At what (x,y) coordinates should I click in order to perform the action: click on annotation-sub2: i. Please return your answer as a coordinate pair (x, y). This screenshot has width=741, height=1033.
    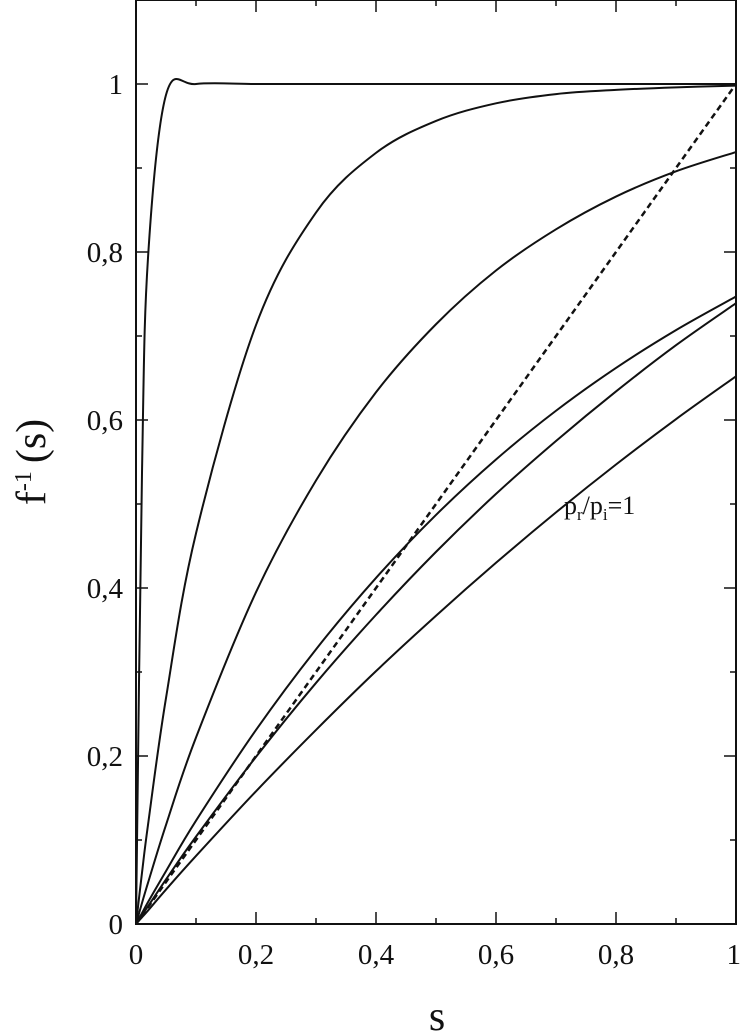
    Looking at the image, I should click on (605, 514).